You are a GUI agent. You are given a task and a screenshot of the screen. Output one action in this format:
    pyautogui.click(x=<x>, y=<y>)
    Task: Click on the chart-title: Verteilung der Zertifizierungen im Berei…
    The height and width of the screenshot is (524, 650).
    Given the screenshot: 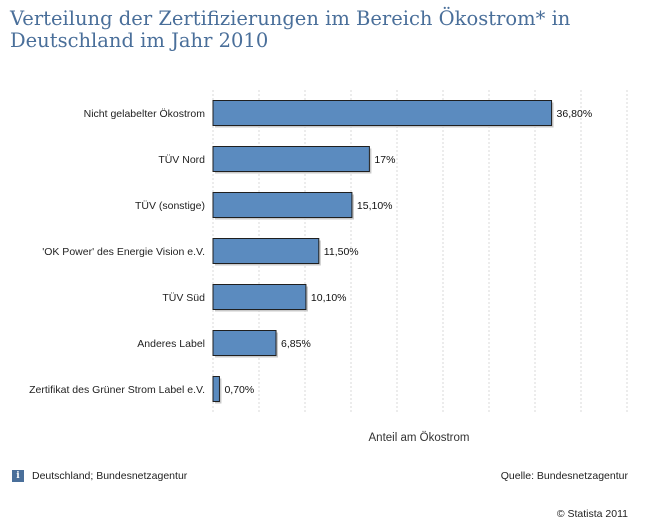 What is the action you would take?
    pyautogui.click(x=290, y=29)
    